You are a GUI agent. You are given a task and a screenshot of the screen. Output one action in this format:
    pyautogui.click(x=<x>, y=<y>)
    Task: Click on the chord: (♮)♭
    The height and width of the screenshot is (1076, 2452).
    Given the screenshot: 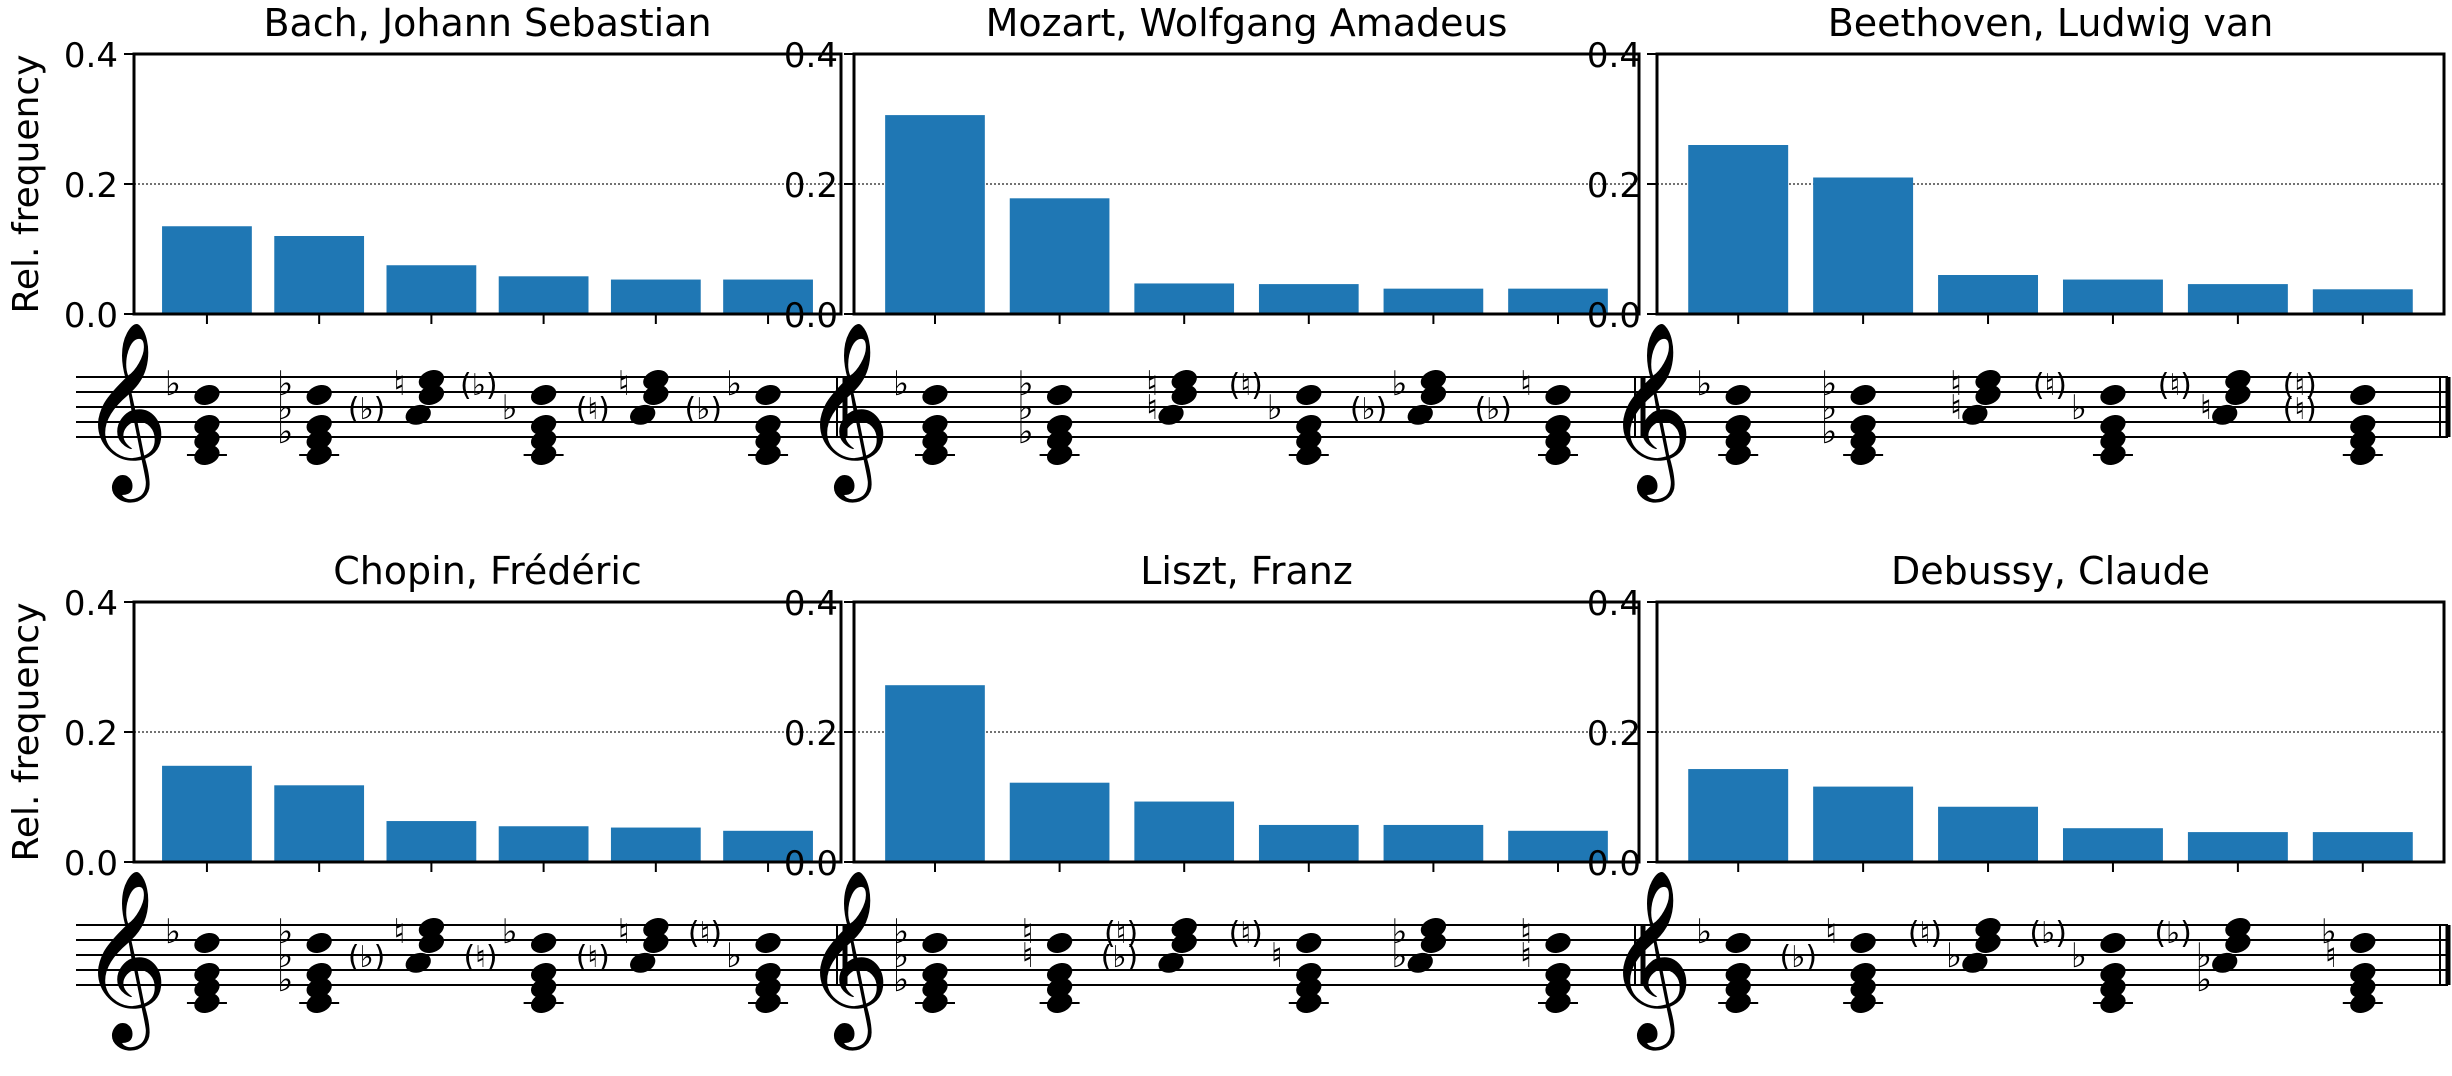 What is the action you would take?
    pyautogui.click(x=1954, y=946)
    